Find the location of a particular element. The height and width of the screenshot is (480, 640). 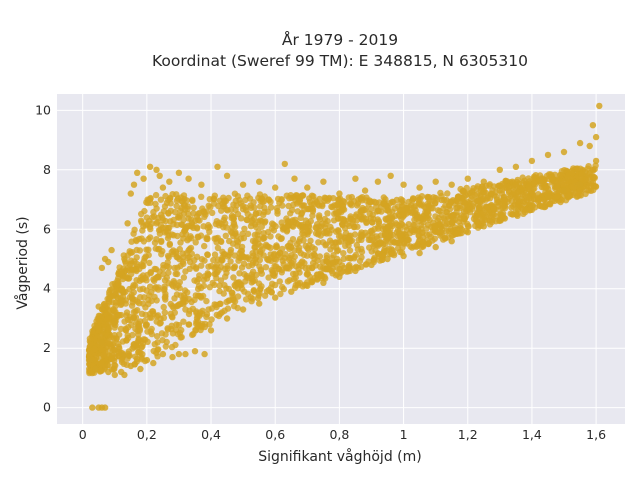

x-tick-label: 1,2 is located at coordinates (468, 434).